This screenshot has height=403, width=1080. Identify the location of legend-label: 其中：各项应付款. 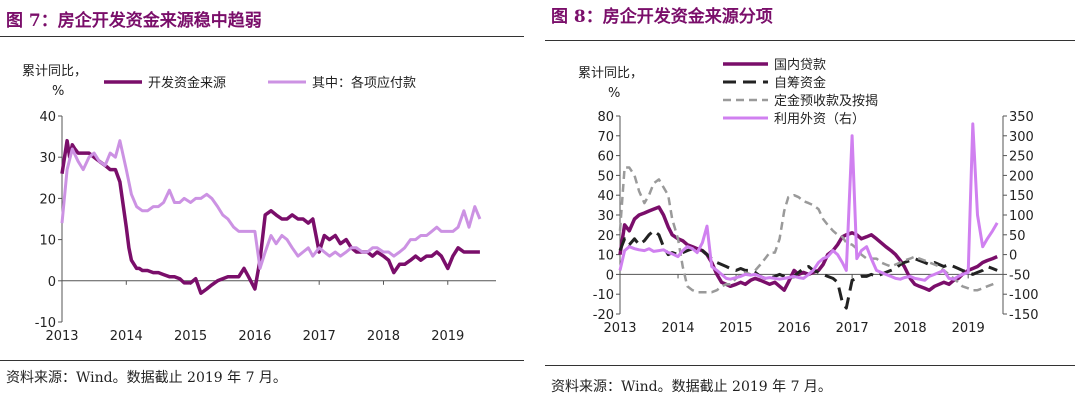
(364, 83).